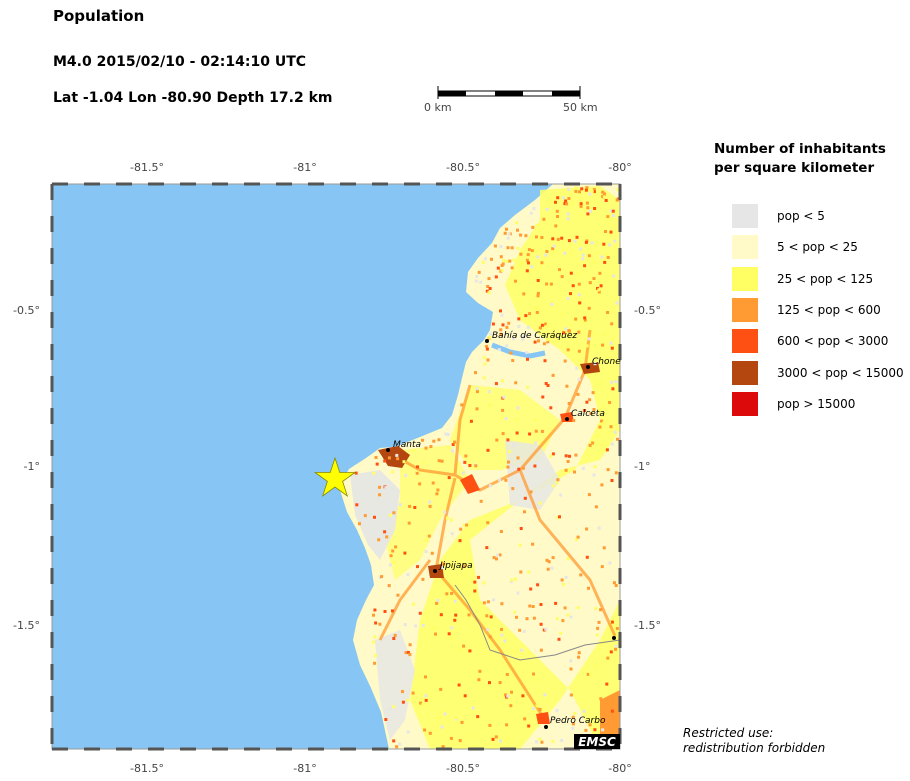  What do you see at coordinates (588, 414) in the screenshot?
I see `city-label-calceta: Calceta` at bounding box center [588, 414].